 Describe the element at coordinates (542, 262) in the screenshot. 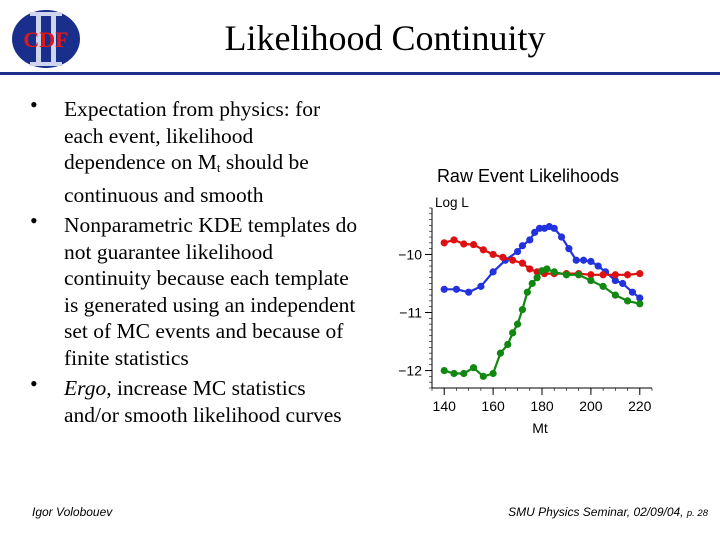

I see `series-line-blue` at that location.